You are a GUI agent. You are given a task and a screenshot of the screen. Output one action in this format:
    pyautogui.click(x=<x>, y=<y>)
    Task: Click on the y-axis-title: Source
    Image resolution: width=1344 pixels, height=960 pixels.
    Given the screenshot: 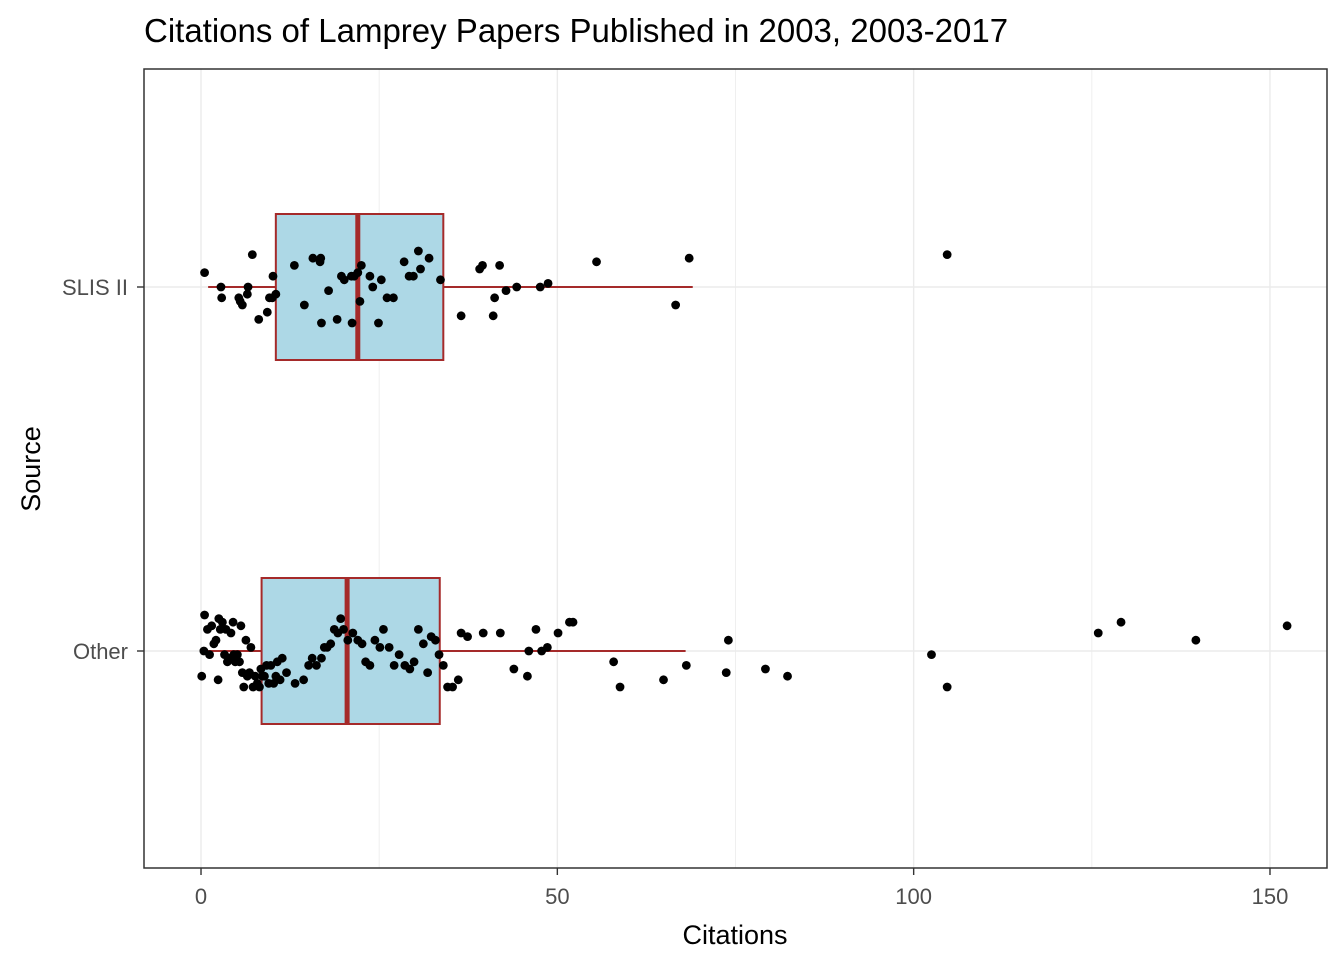 What is the action you would take?
    pyautogui.click(x=31, y=469)
    